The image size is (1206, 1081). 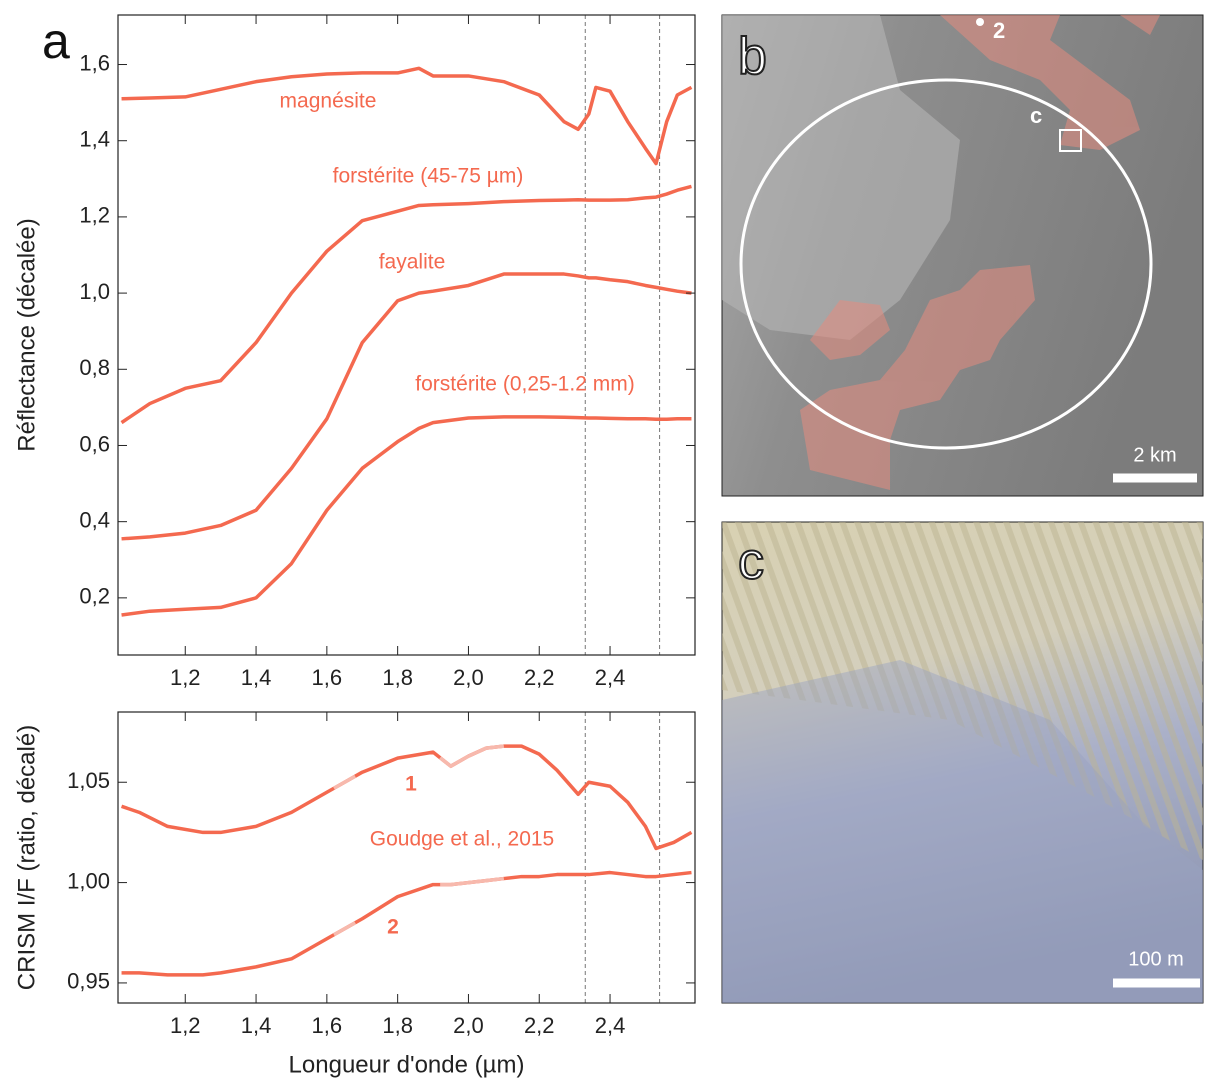 What do you see at coordinates (999, 30) in the screenshot?
I see `point-label: 2` at bounding box center [999, 30].